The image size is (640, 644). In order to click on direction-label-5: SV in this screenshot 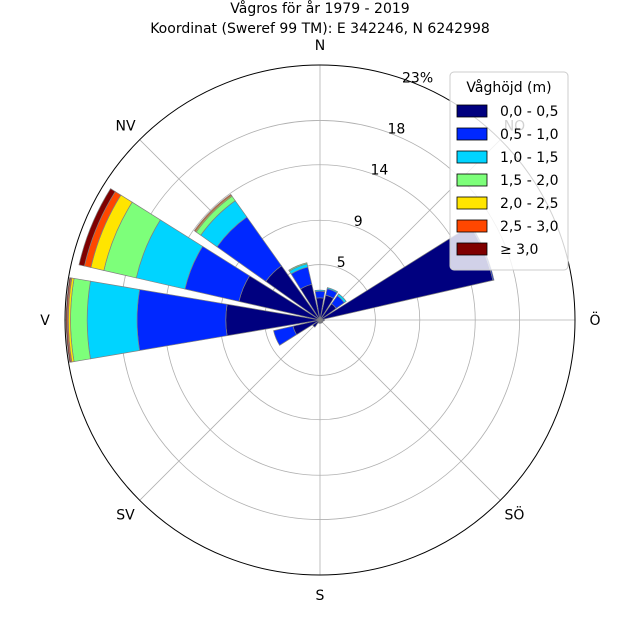, I will do `click(125, 515)`.